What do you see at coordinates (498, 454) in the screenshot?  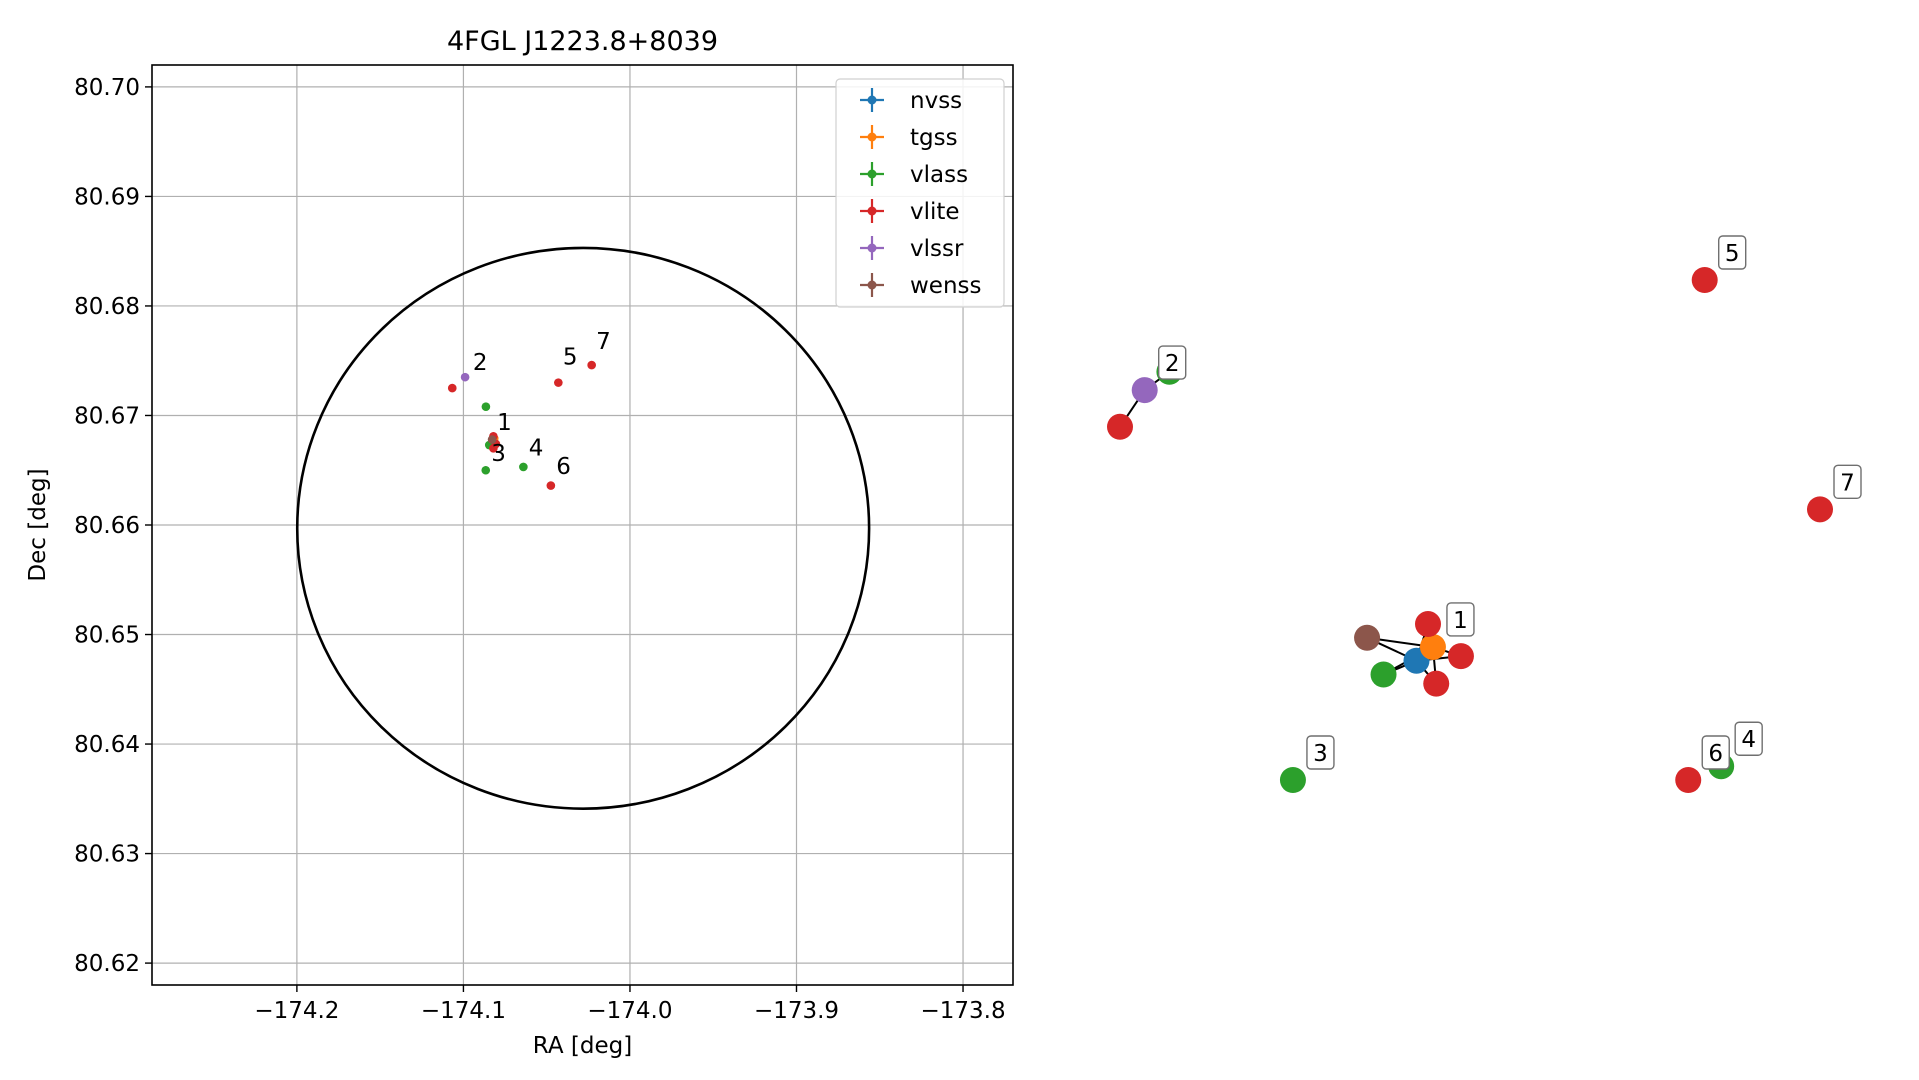 I see `point-label-3: 3` at bounding box center [498, 454].